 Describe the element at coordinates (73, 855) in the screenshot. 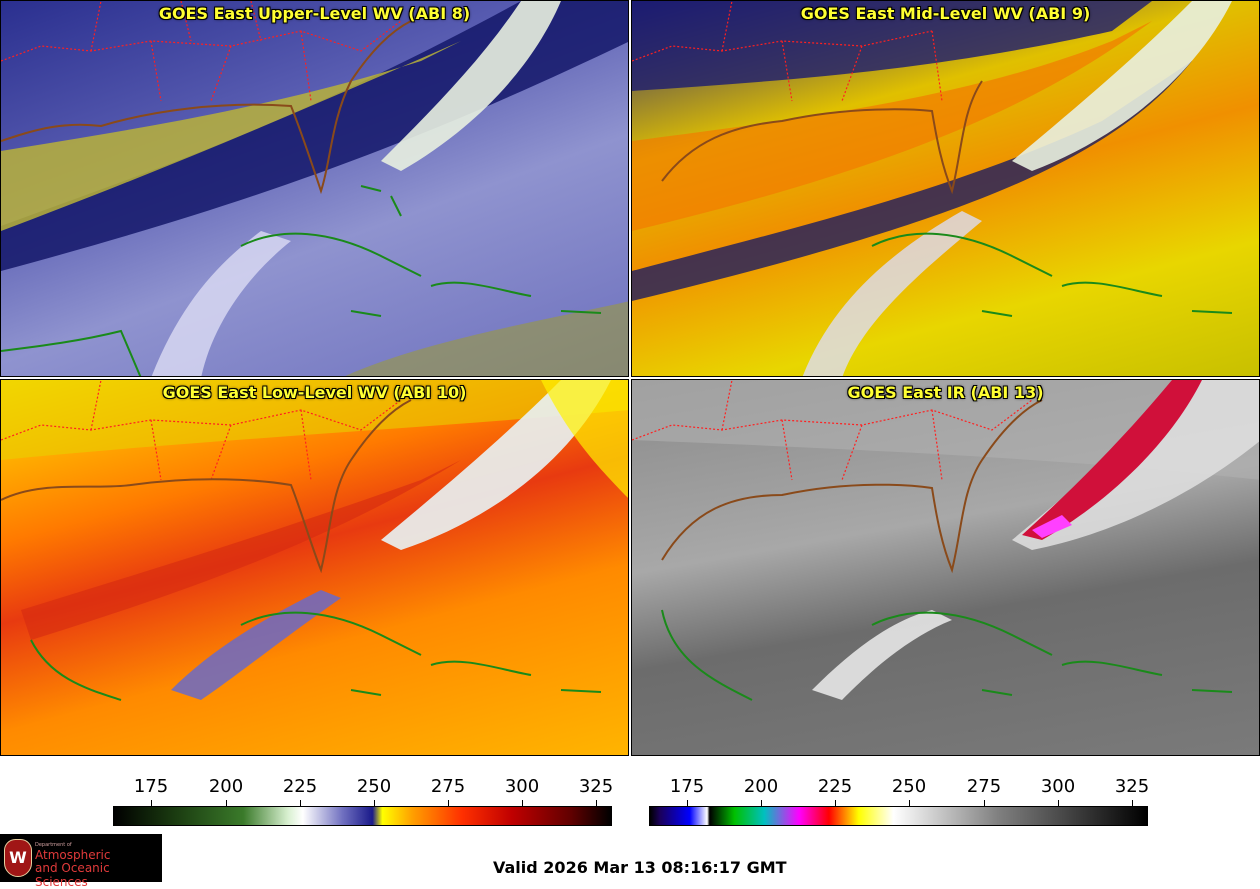

I see `logo-line-2: Atmospheric` at that location.